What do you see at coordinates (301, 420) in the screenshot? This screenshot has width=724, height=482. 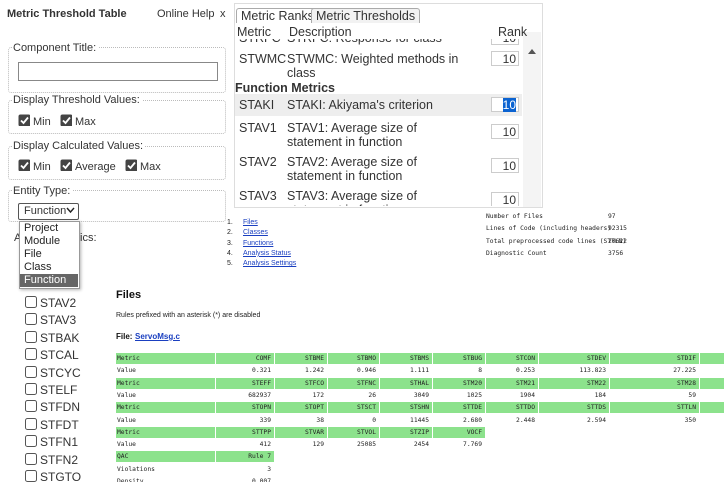 I see `table-cell: 38` at bounding box center [301, 420].